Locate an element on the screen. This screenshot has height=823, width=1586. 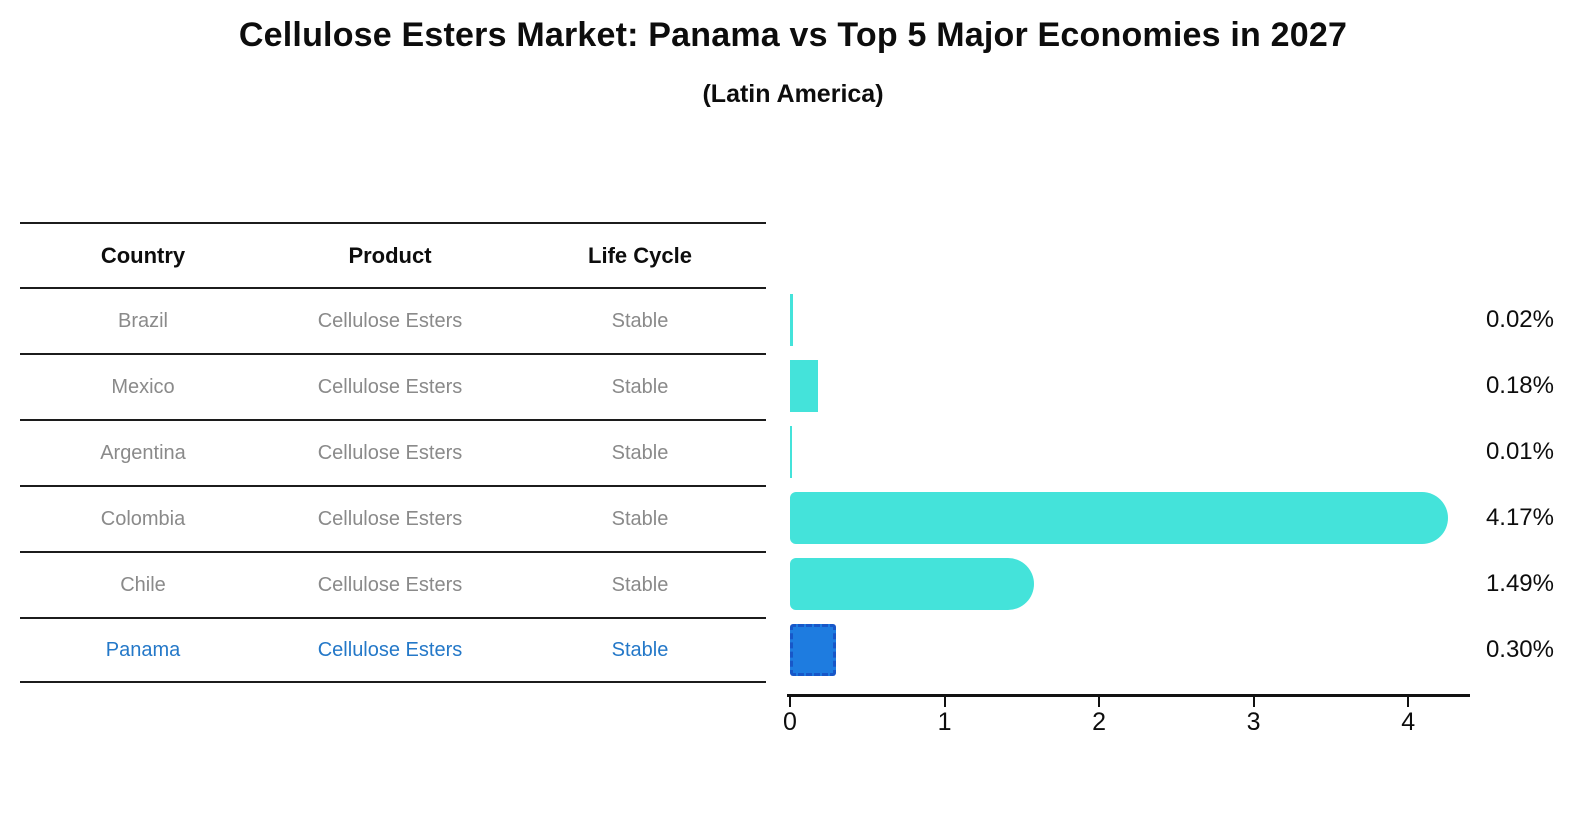
x-tick-label: 4 is located at coordinates (1408, 722).